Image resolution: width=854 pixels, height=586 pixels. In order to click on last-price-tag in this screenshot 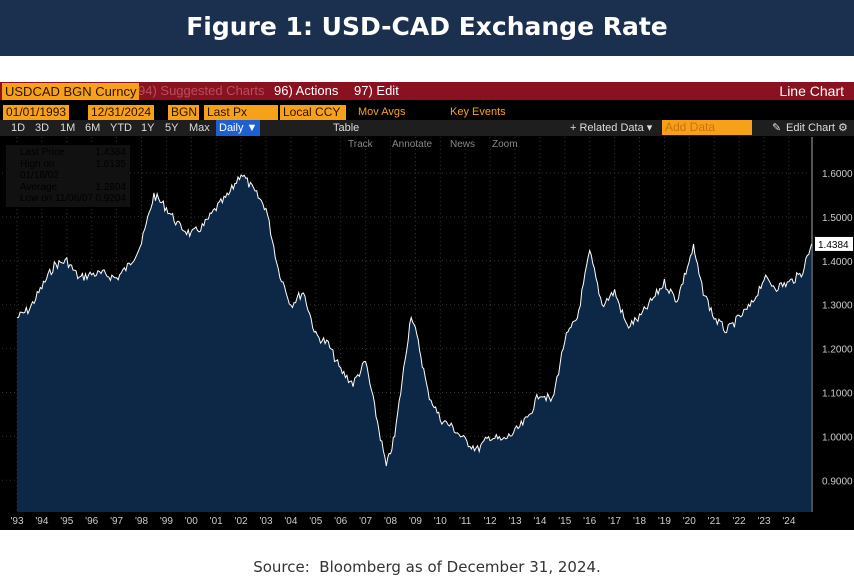, I will do `click(834, 243)`.